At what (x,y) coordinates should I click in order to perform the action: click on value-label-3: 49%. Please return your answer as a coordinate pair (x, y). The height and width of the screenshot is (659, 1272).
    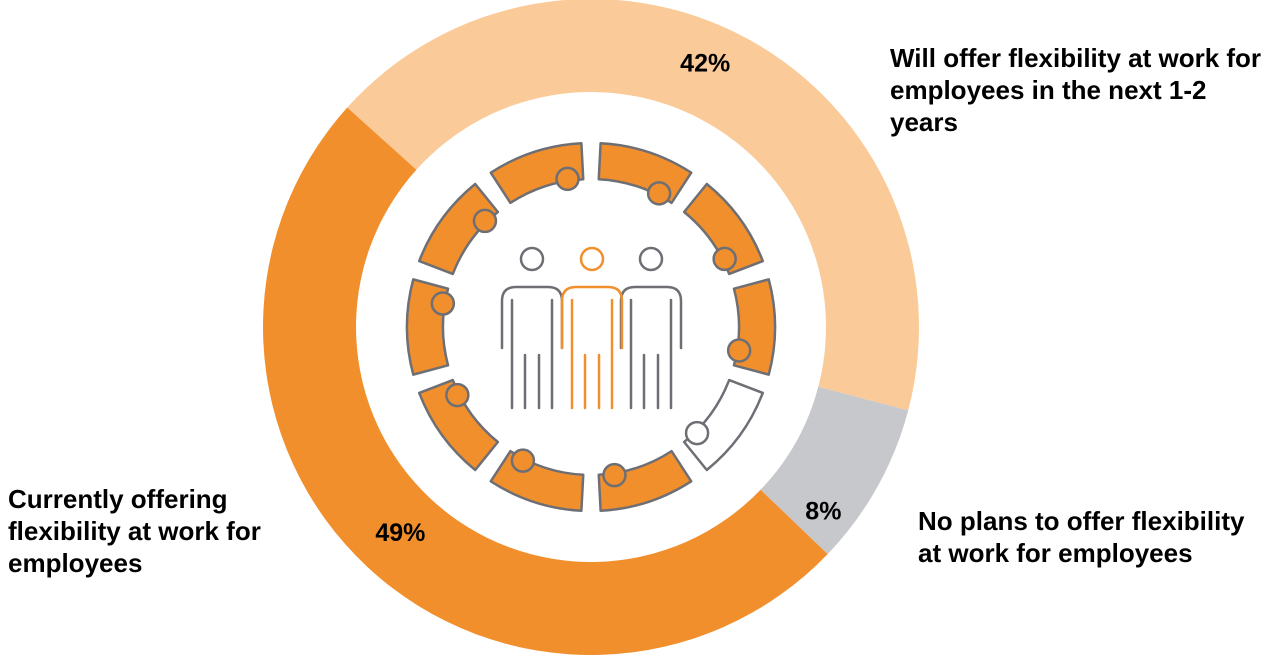
    Looking at the image, I should click on (400, 533).